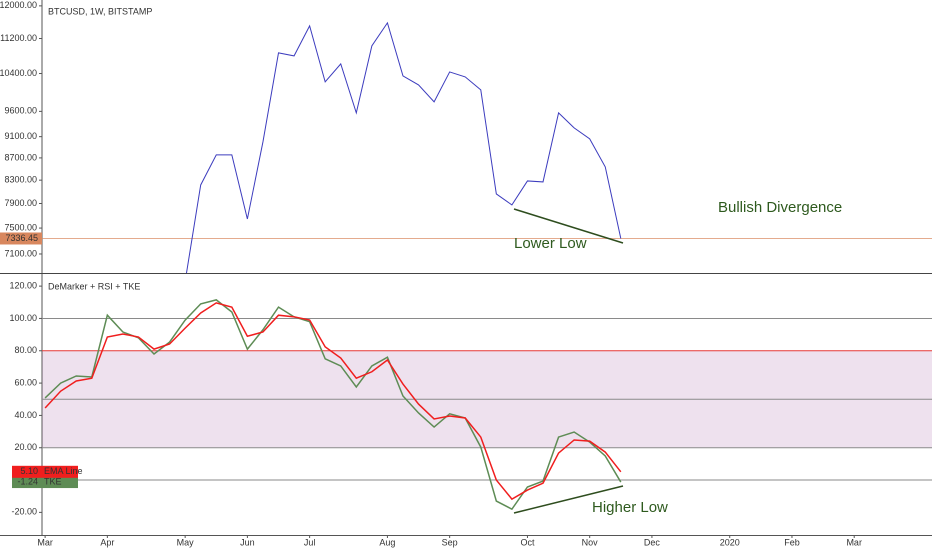 This screenshot has height=555, width=932. Describe the element at coordinates (23, 285) in the screenshot. I see `y-tick-label: 120.00` at that location.